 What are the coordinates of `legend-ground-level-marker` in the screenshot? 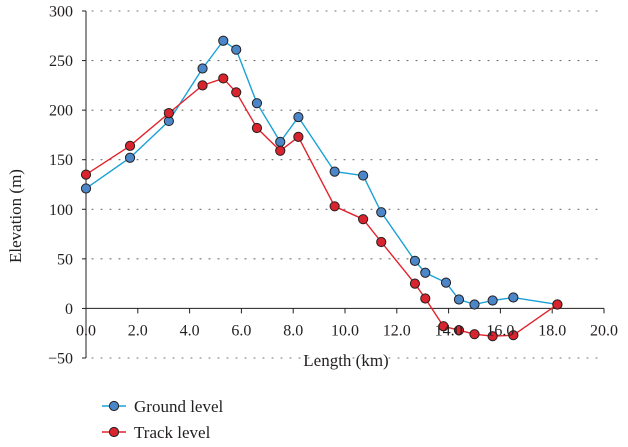 It's located at (114, 406).